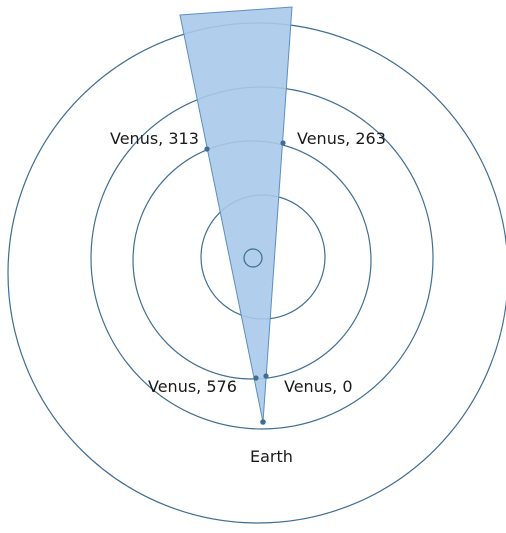 This screenshot has height=533, width=506. I want to click on venus-313-dot, so click(207, 149).